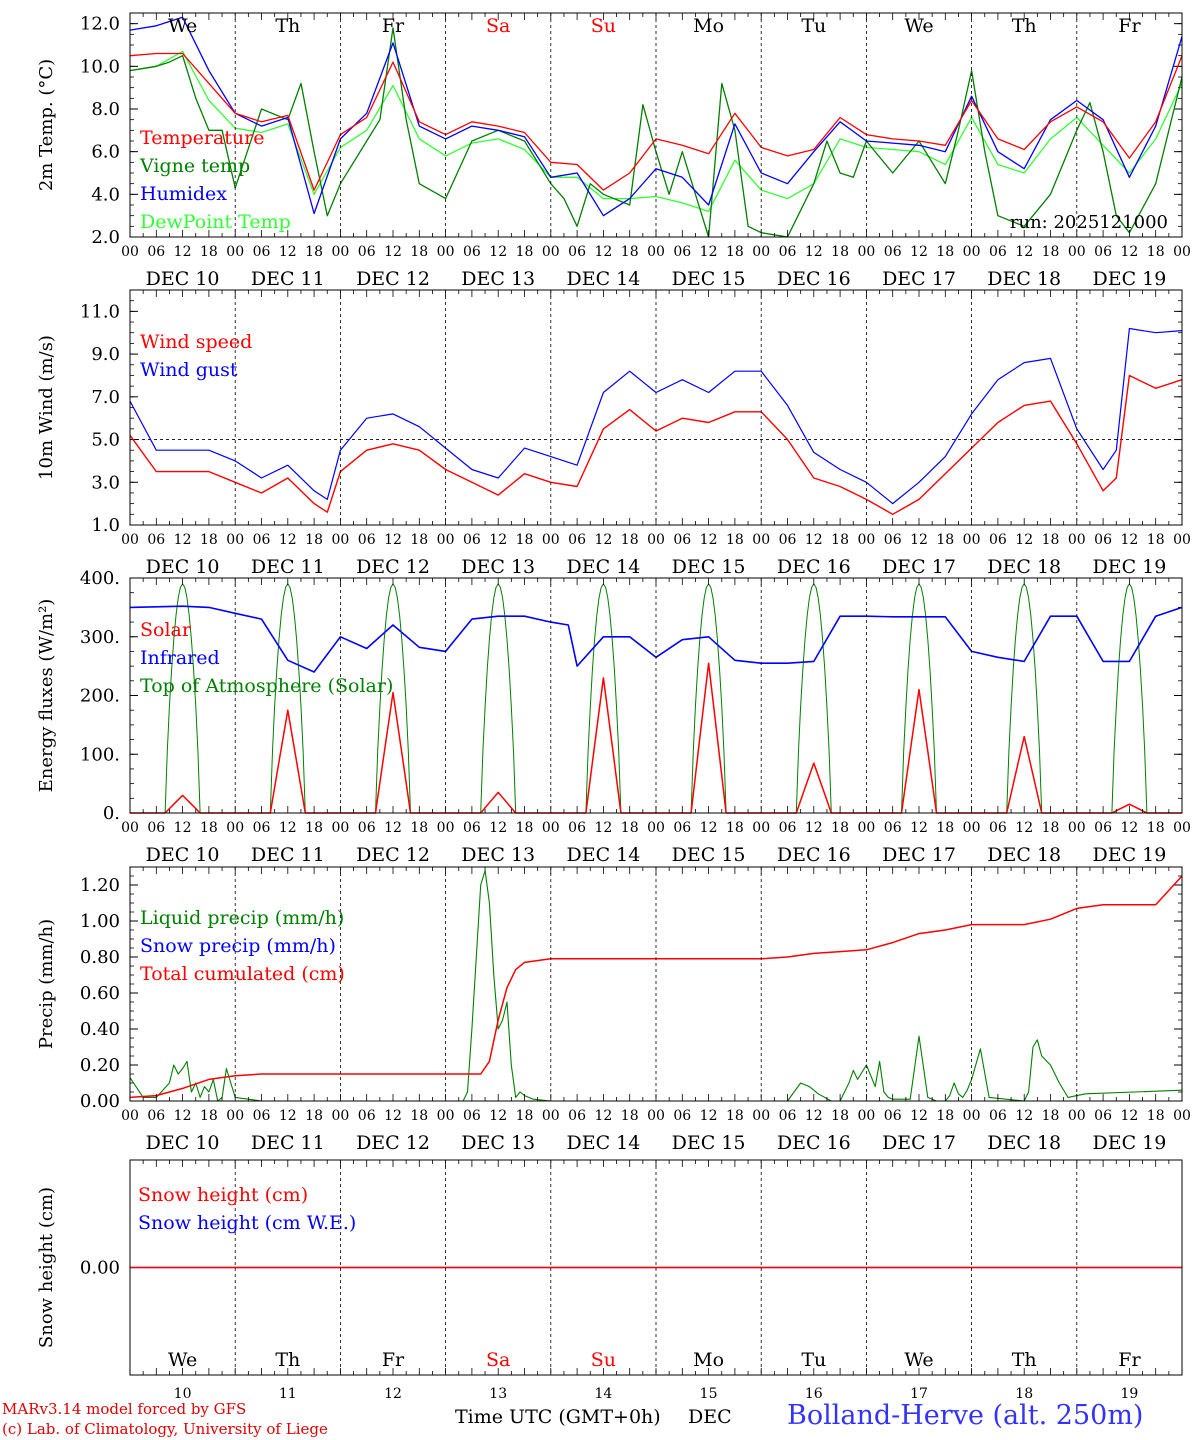 This screenshot has width=1194, height=1440. What do you see at coordinates (603, 1143) in the screenshot?
I see `precip-date-label: DEC 14` at bounding box center [603, 1143].